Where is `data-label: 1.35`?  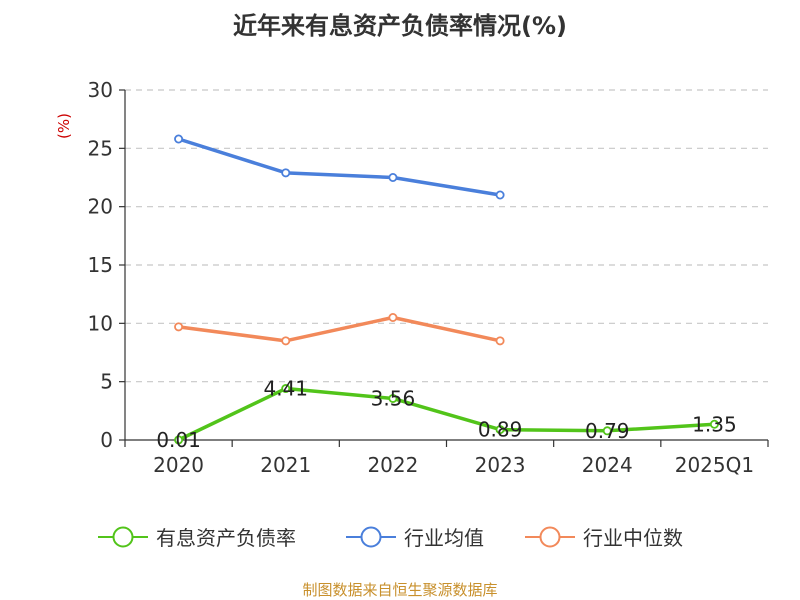 data-label: 1.35 is located at coordinates (714, 424).